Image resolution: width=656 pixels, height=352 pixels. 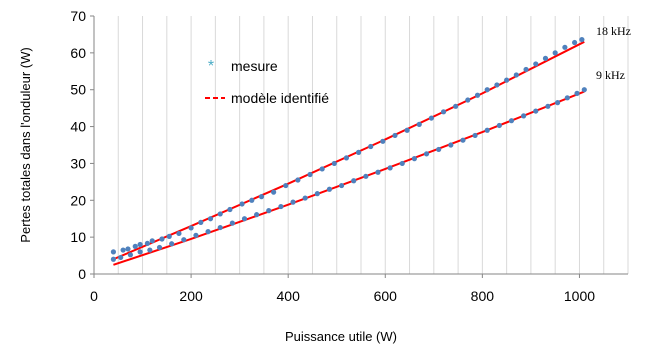 What do you see at coordinates (341, 336) in the screenshot?
I see `x-axis-label: Puissance utile (W)` at bounding box center [341, 336].